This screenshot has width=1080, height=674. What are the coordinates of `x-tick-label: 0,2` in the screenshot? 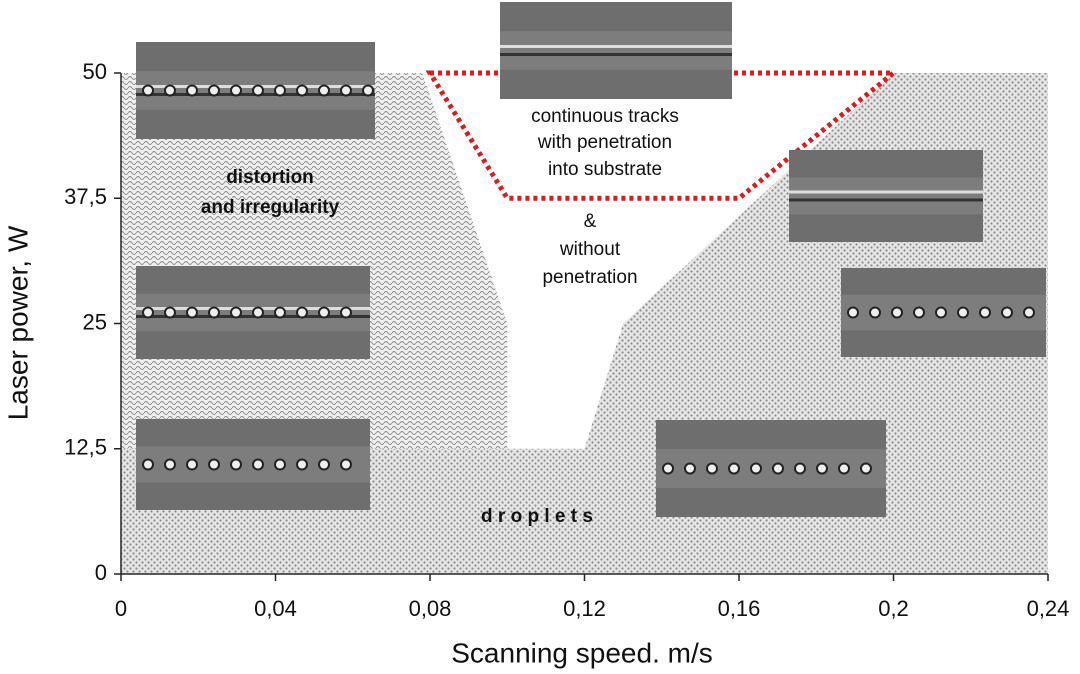 It's located at (893, 608).